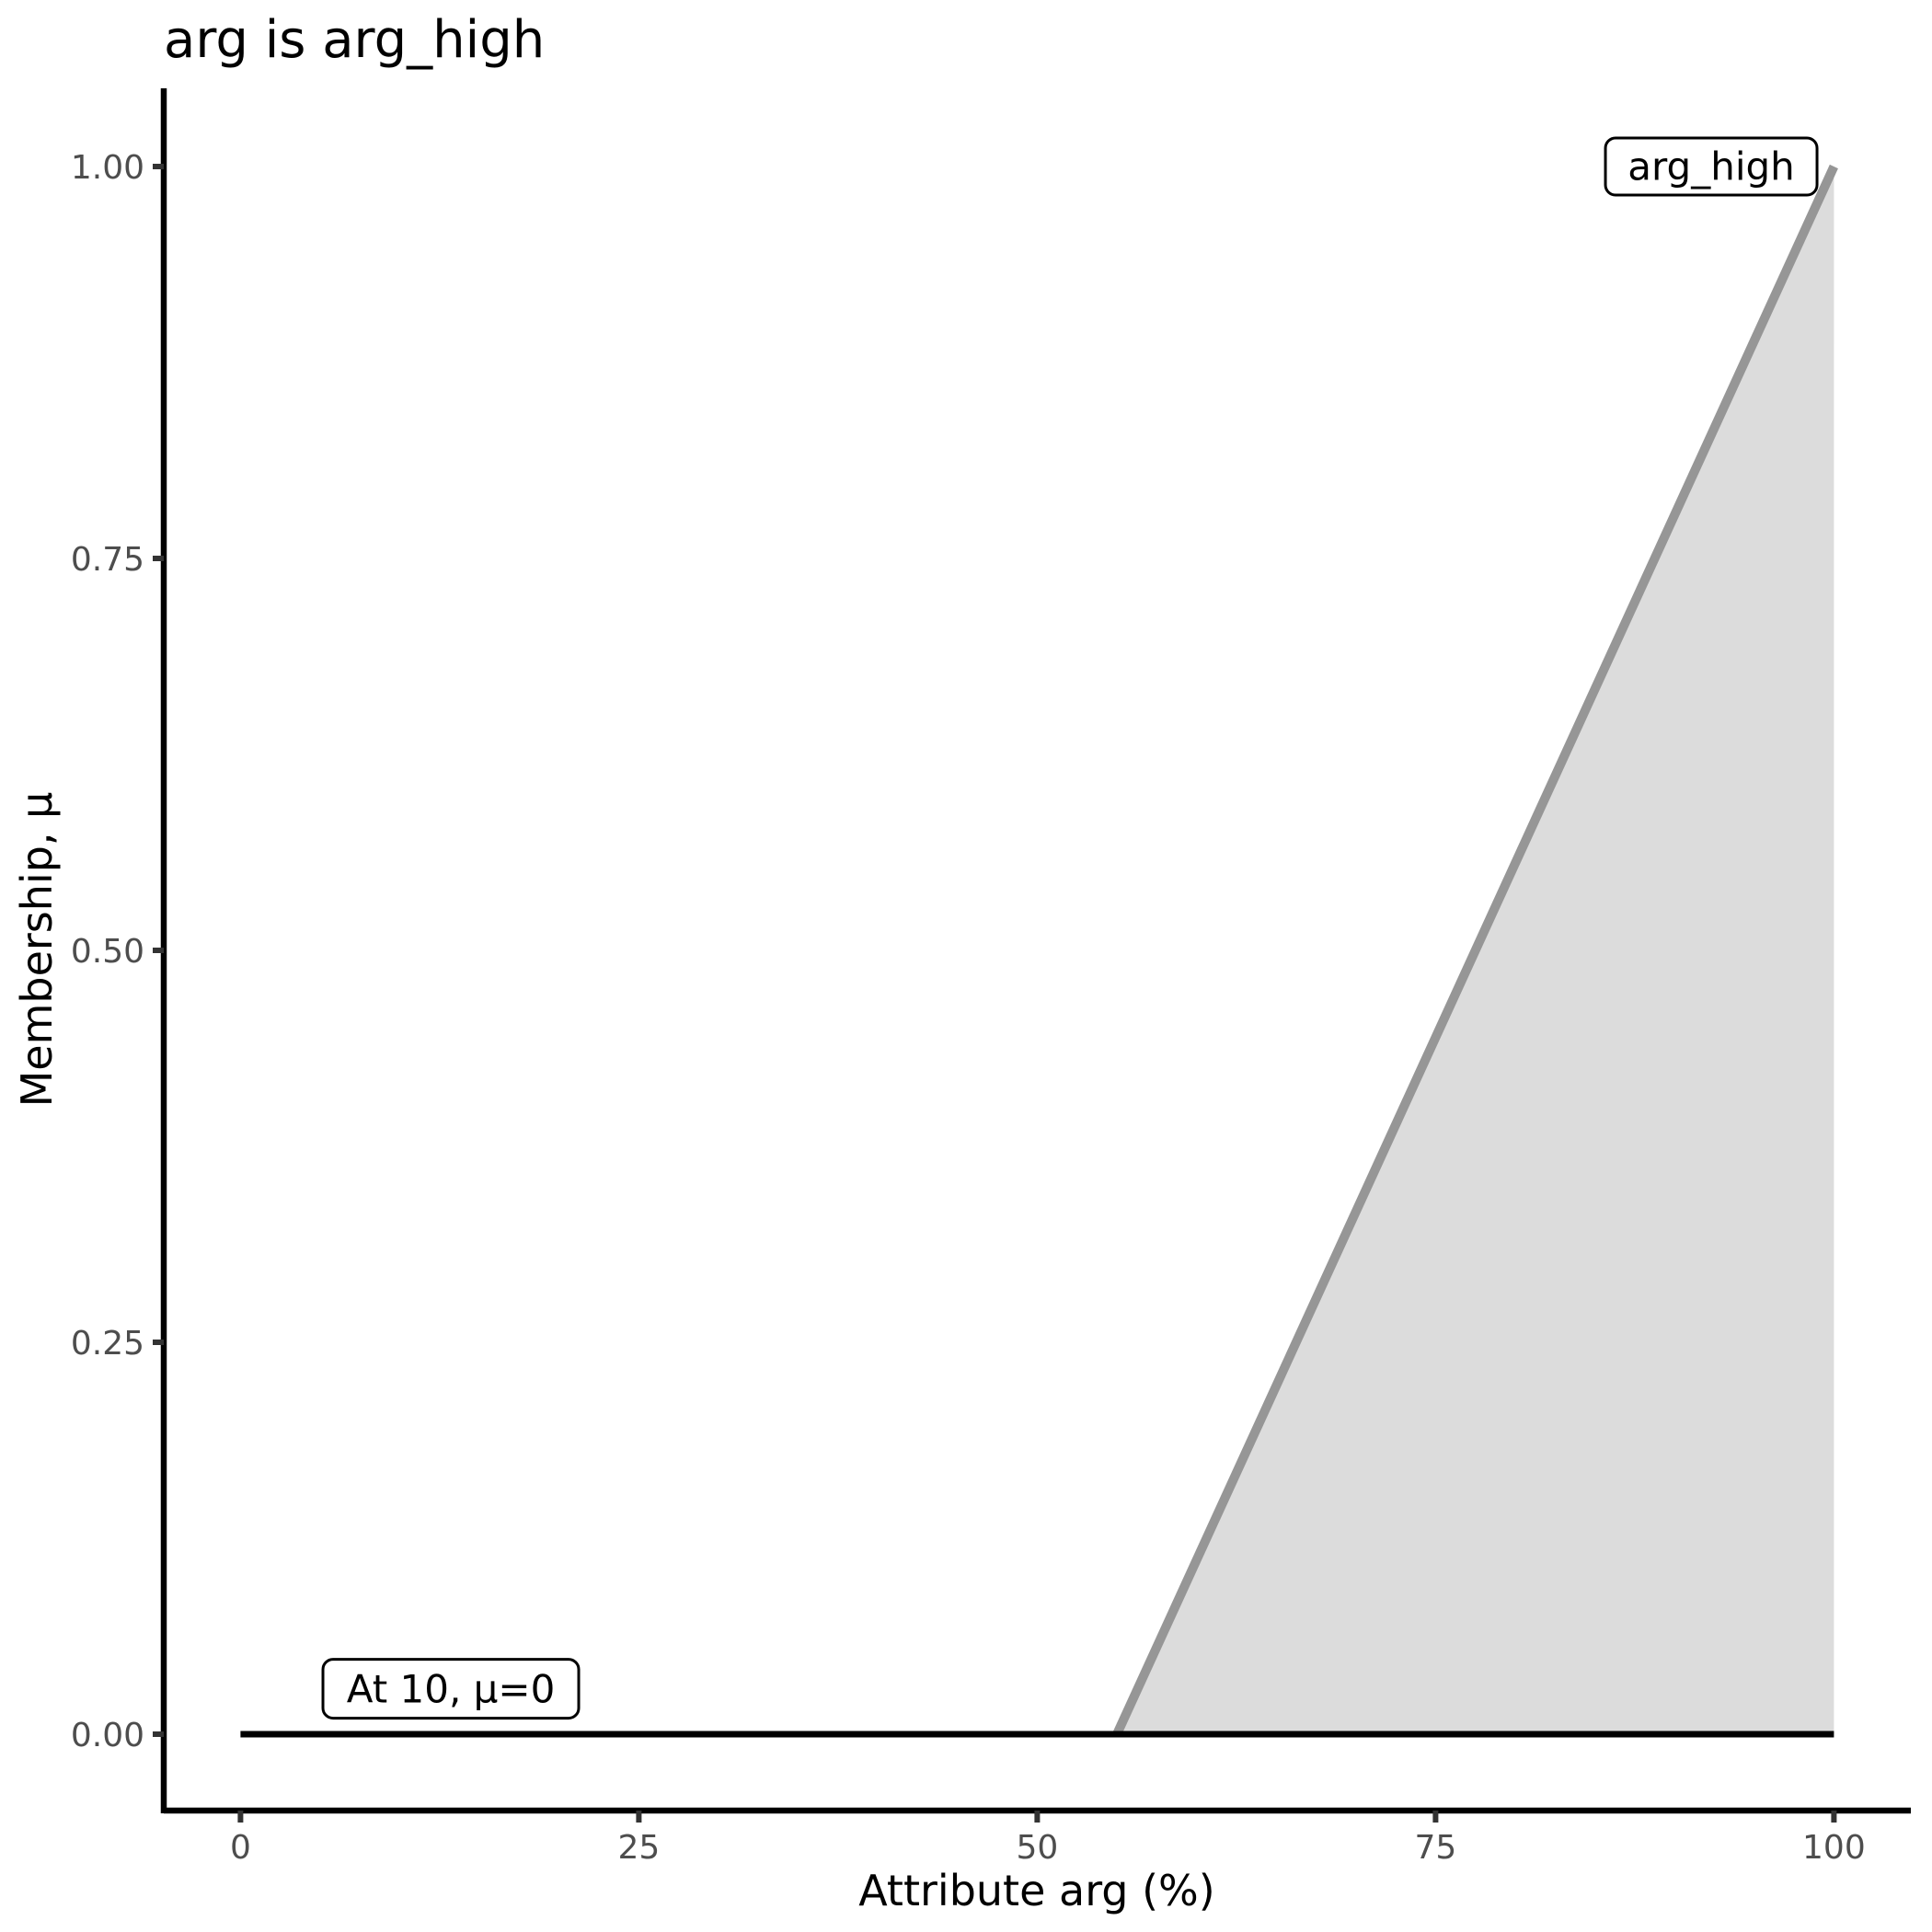 This screenshot has width=1932, height=1932. Describe the element at coordinates (107, 560) in the screenshot. I see `y-tick-label: 0.75` at that location.